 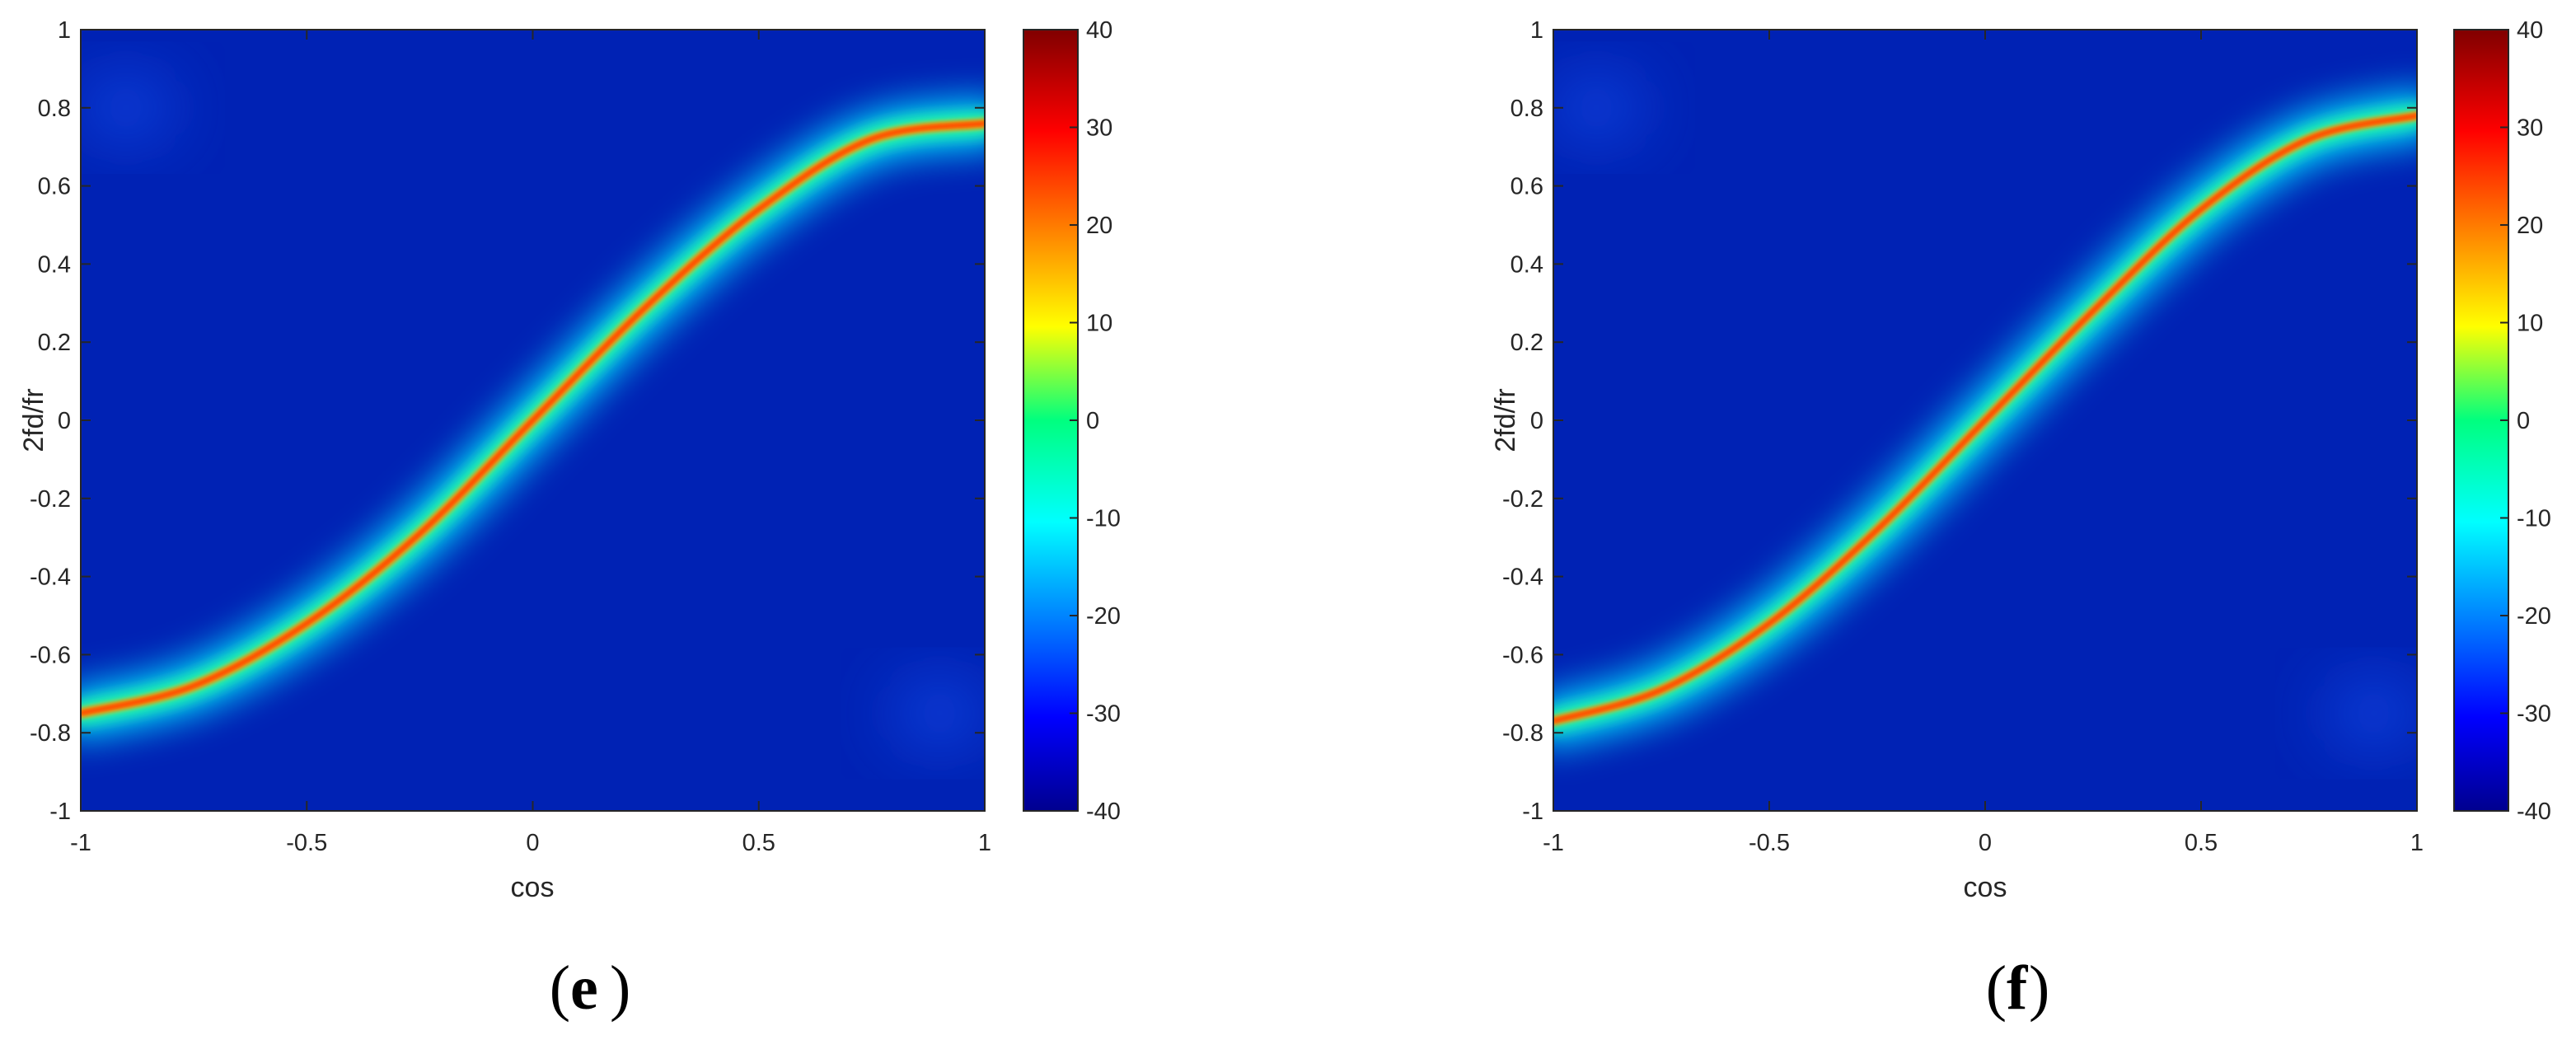 I want to click on panel-label-letter: e, so click(x=584, y=988).